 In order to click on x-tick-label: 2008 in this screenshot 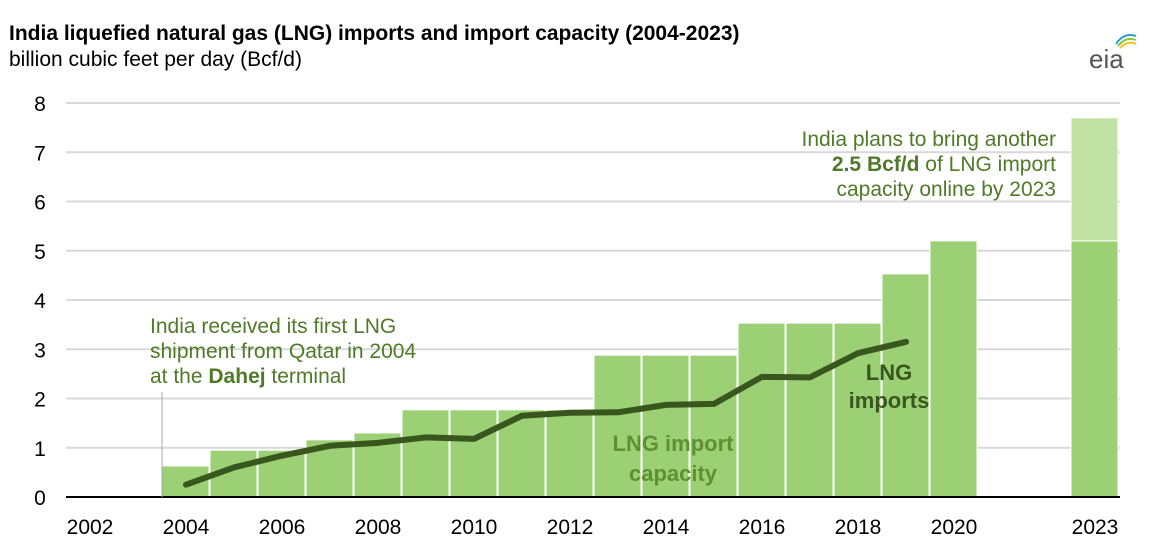, I will do `click(378, 527)`.